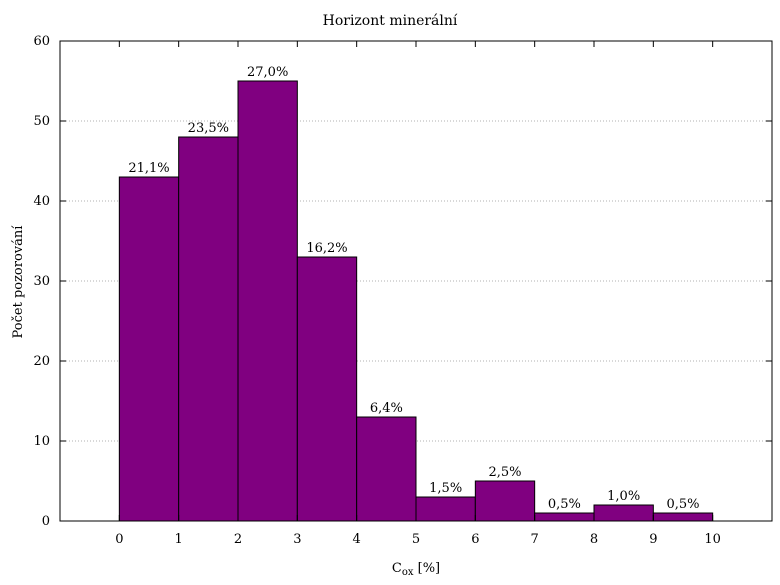 The image size is (780, 585). I want to click on x-axis-label-main: C, so click(397, 568).